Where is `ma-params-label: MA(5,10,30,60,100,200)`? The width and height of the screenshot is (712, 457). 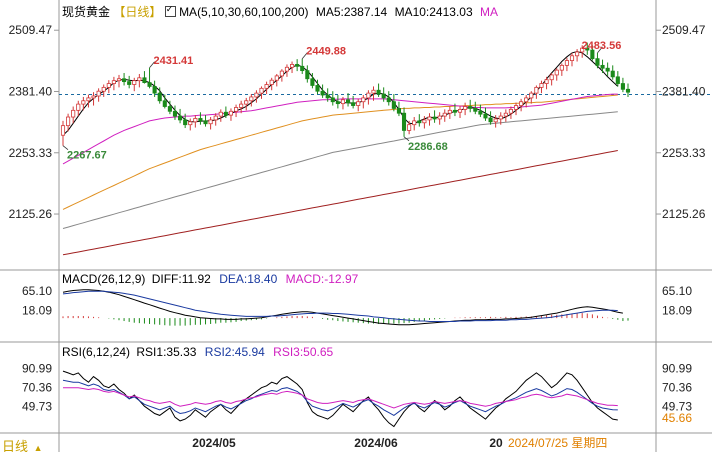
ma-params-label: MA(5,10,30,60,100,200) is located at coordinates (244, 12).